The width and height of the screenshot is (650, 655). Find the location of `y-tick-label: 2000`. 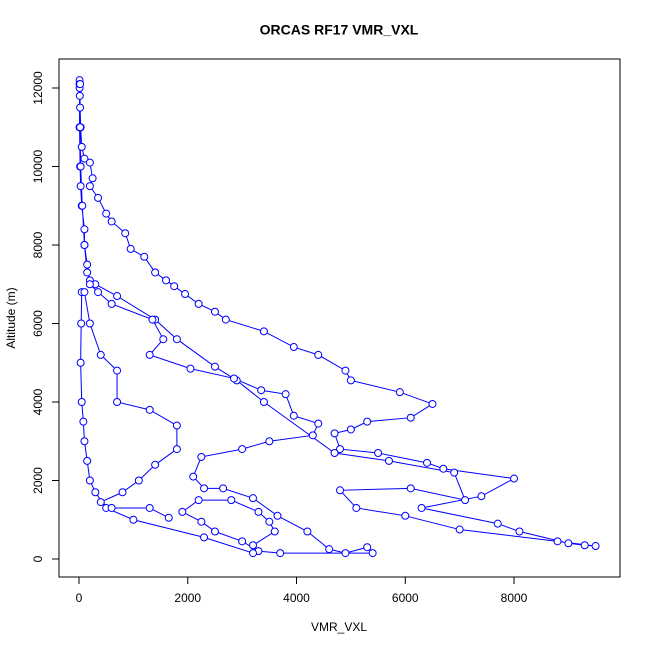

y-tick-label: 2000 is located at coordinates (38, 480).